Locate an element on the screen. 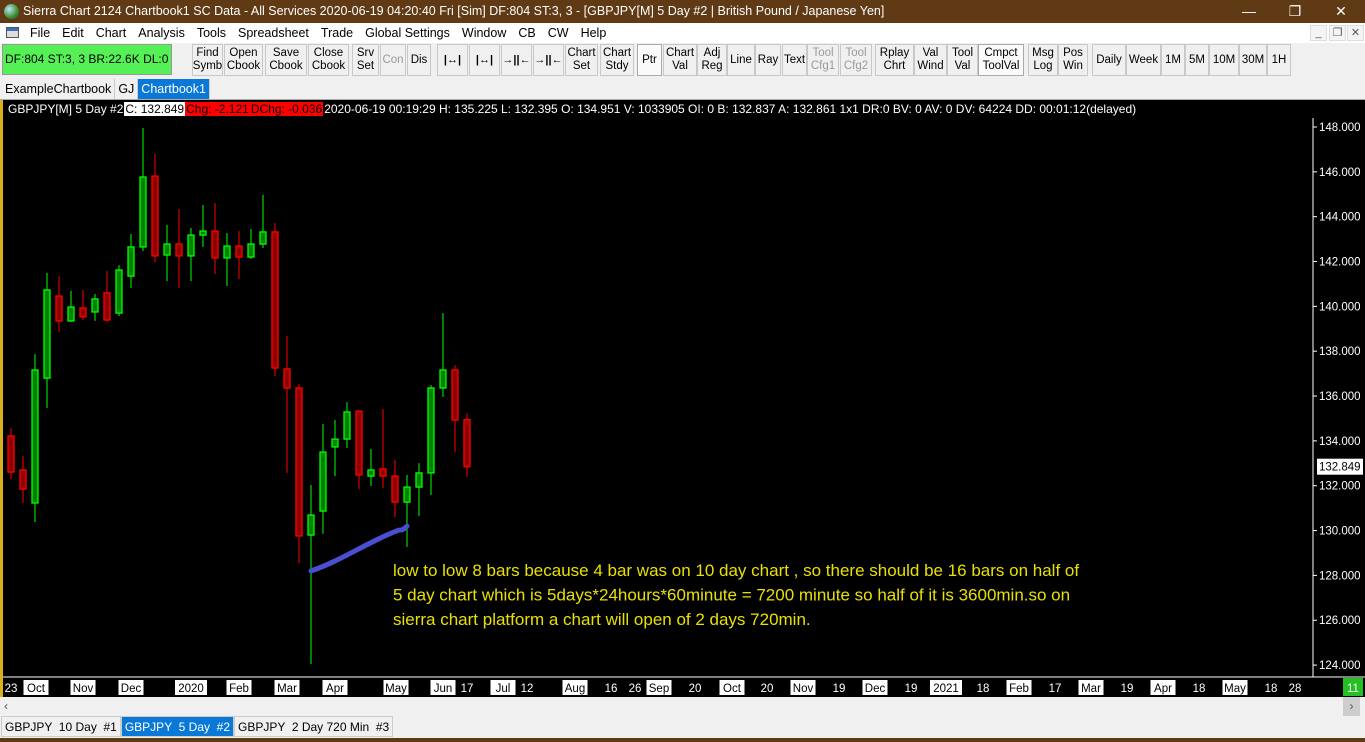  mdi-close-button: ✕ is located at coordinates (1355, 33).